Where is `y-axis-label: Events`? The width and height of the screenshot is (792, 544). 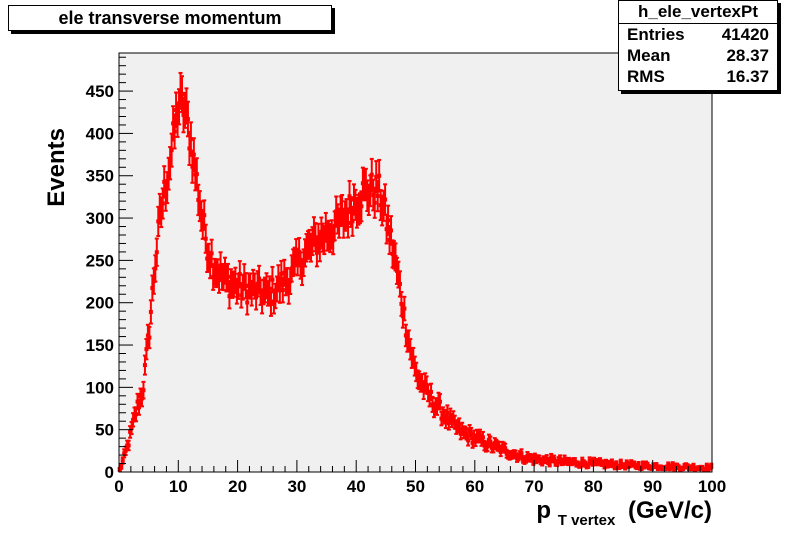 y-axis-label: Events is located at coordinates (56, 167).